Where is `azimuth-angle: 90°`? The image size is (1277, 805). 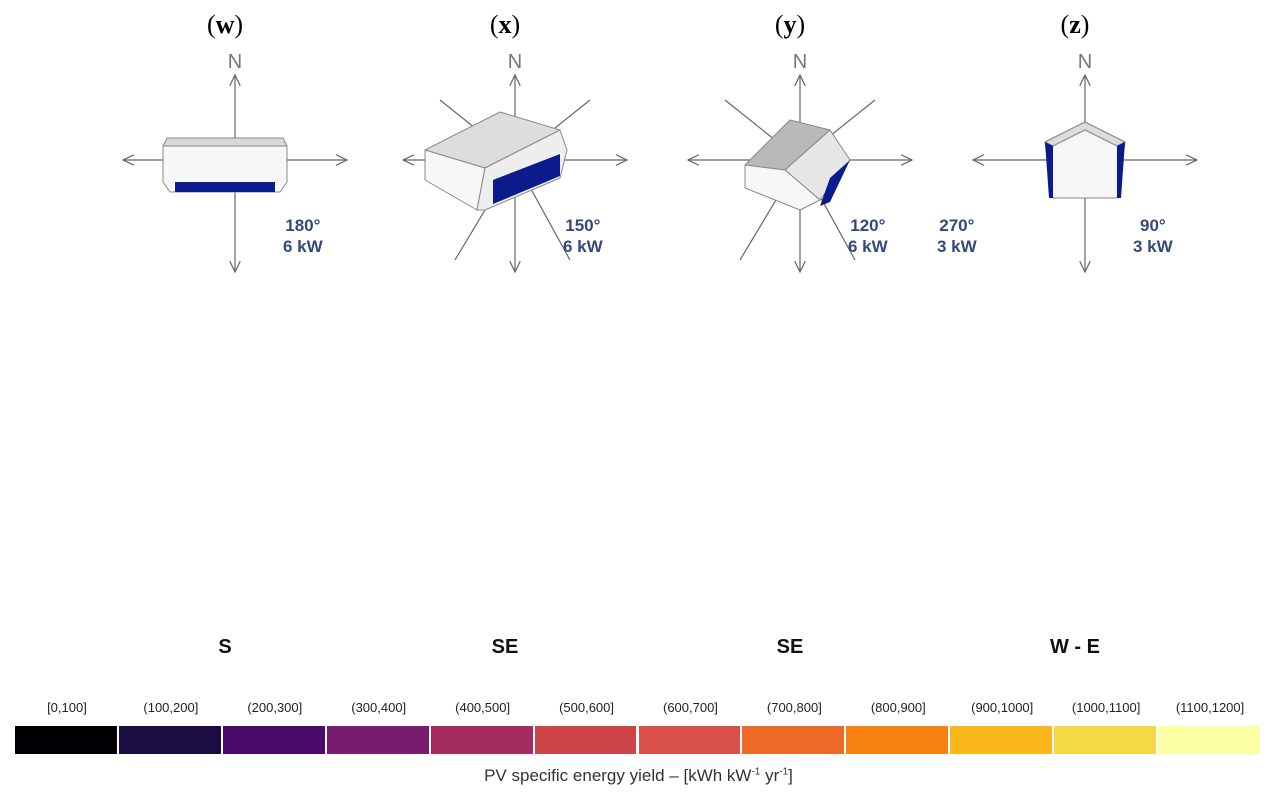
azimuth-angle: 90° is located at coordinates (1152, 225).